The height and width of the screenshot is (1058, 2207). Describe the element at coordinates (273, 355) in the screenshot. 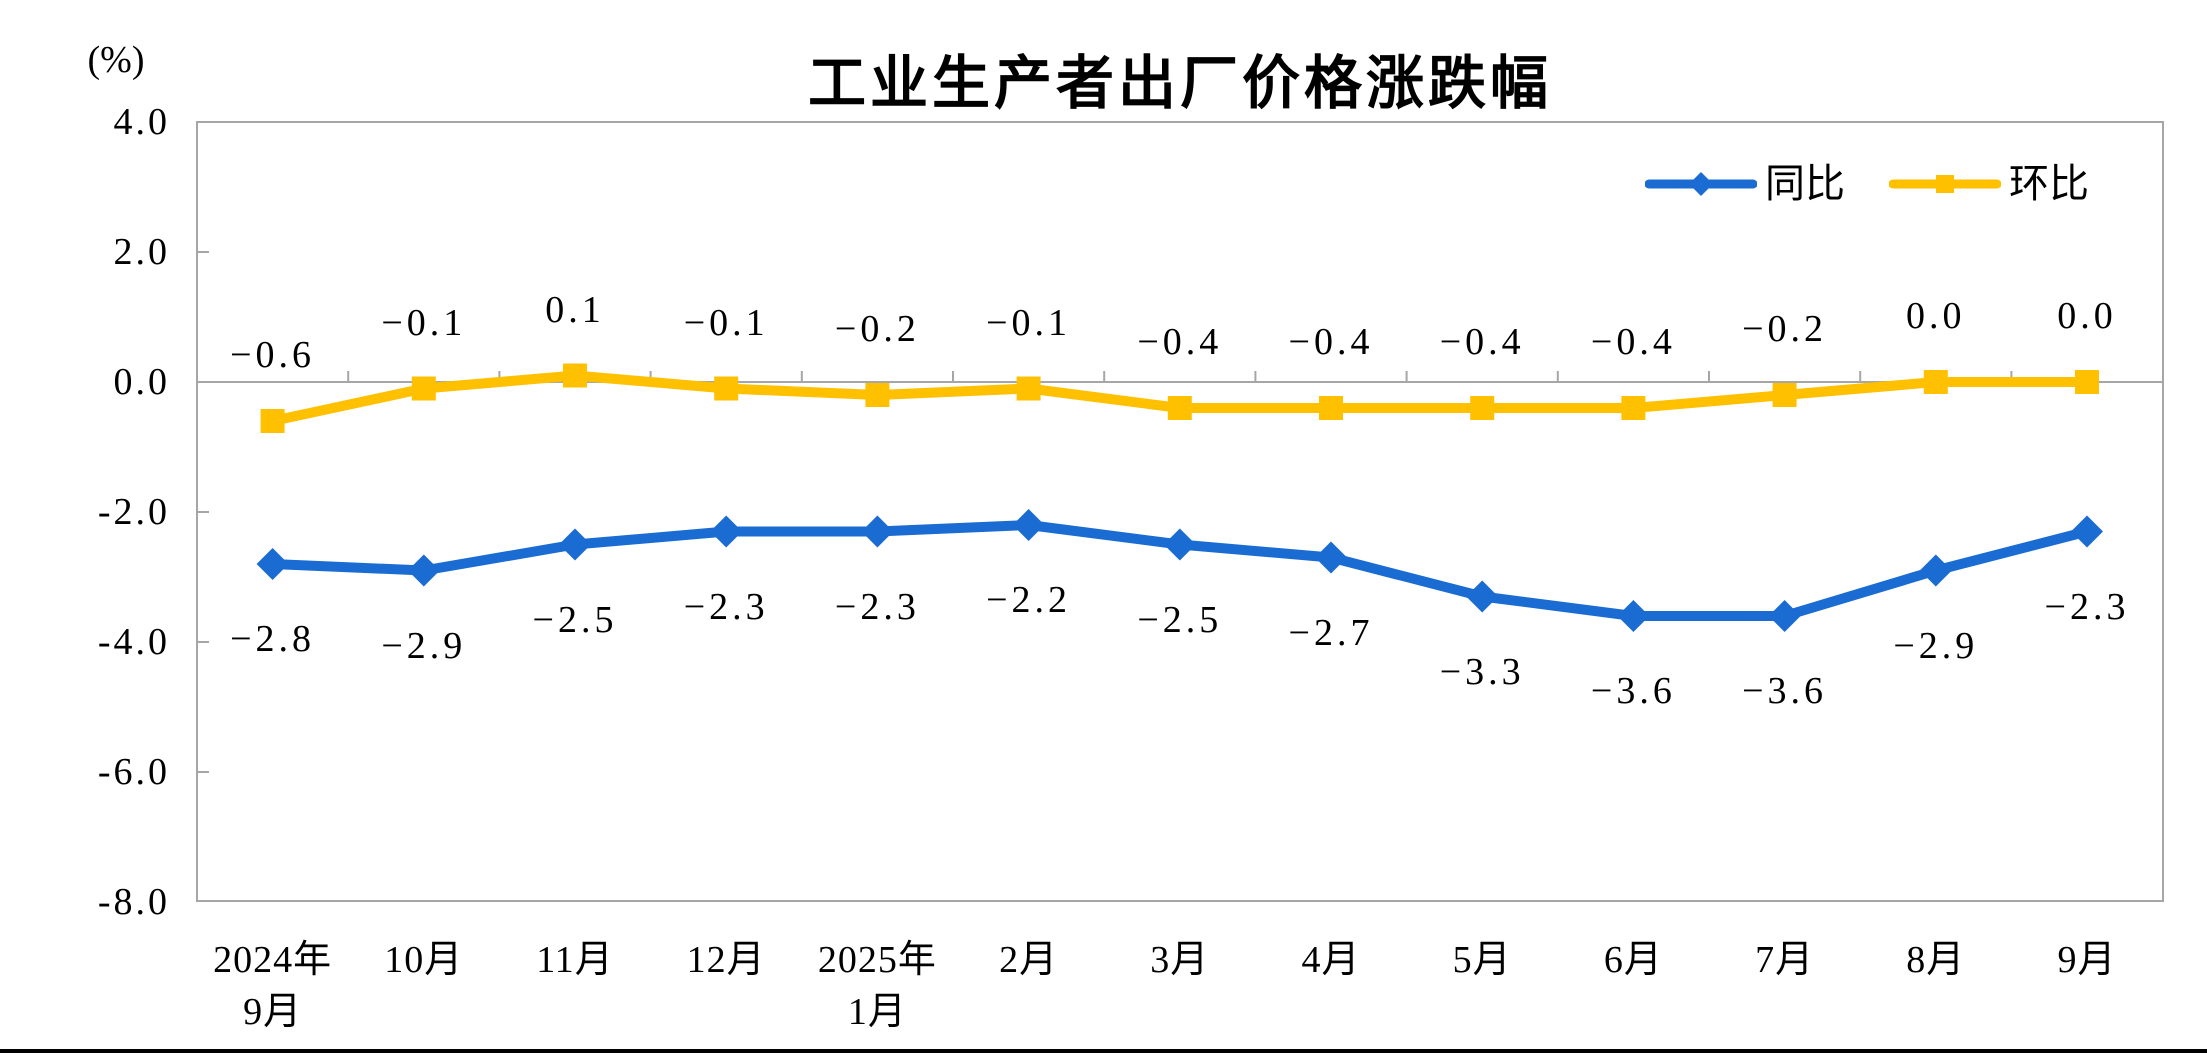

I see `data-label-mom: −0.6` at that location.